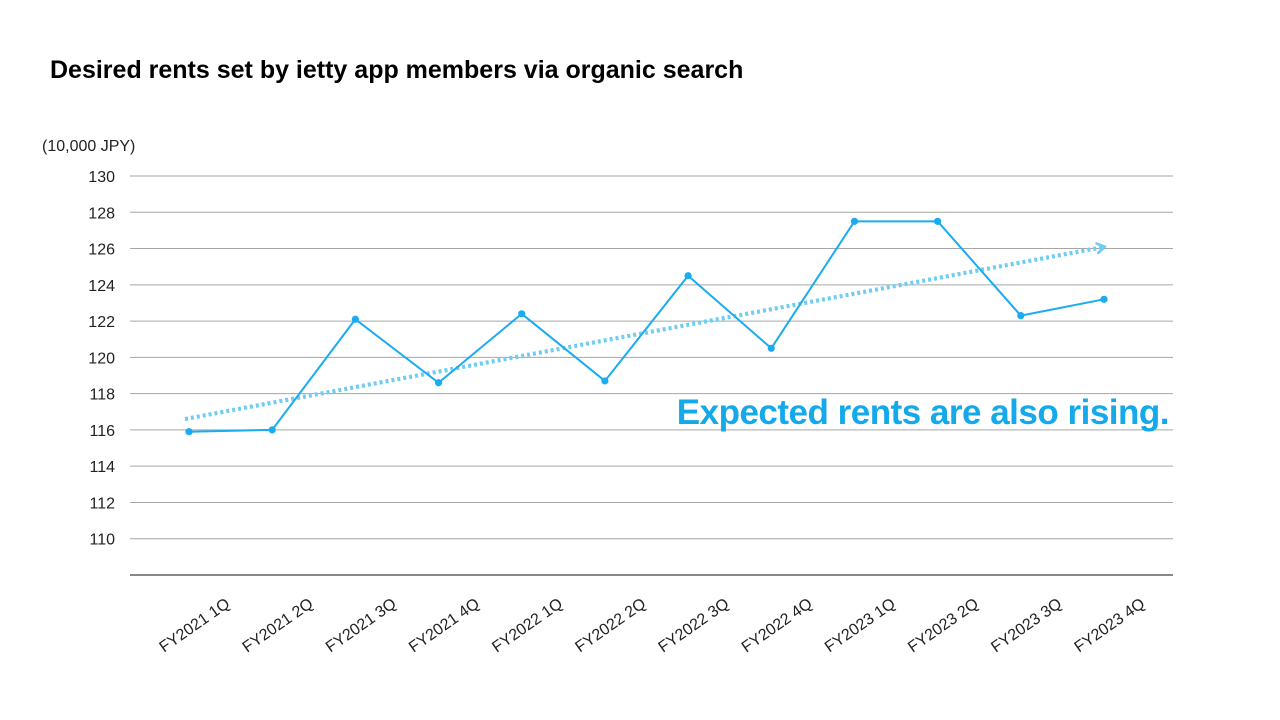  Describe the element at coordinates (101, 286) in the screenshot. I see `y-tick-label-124: 124` at that location.